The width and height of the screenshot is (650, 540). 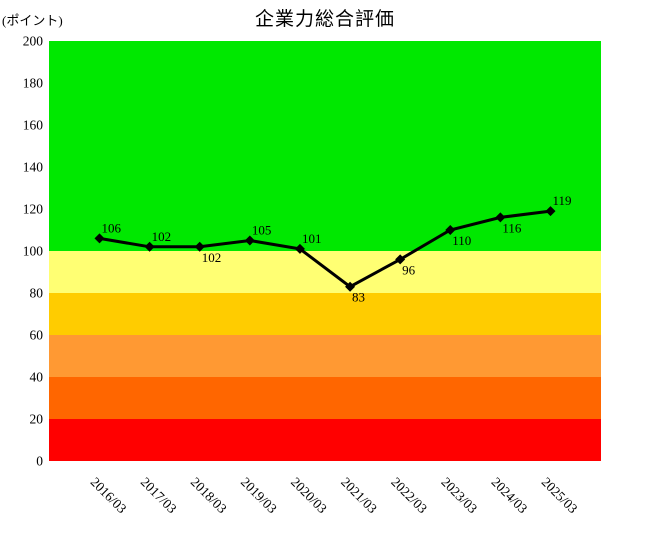 I want to click on x-tick-label: 2020/03, so click(x=309, y=495).